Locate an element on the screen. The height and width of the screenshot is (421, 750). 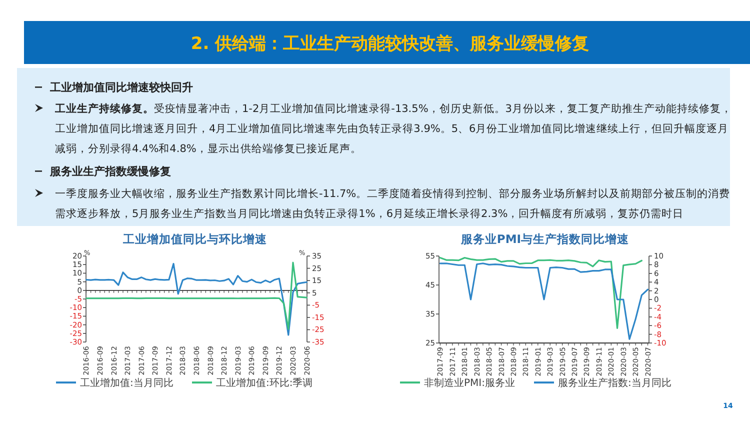
legend-label: 非制造业PMI:服务业 is located at coordinates (469, 383).